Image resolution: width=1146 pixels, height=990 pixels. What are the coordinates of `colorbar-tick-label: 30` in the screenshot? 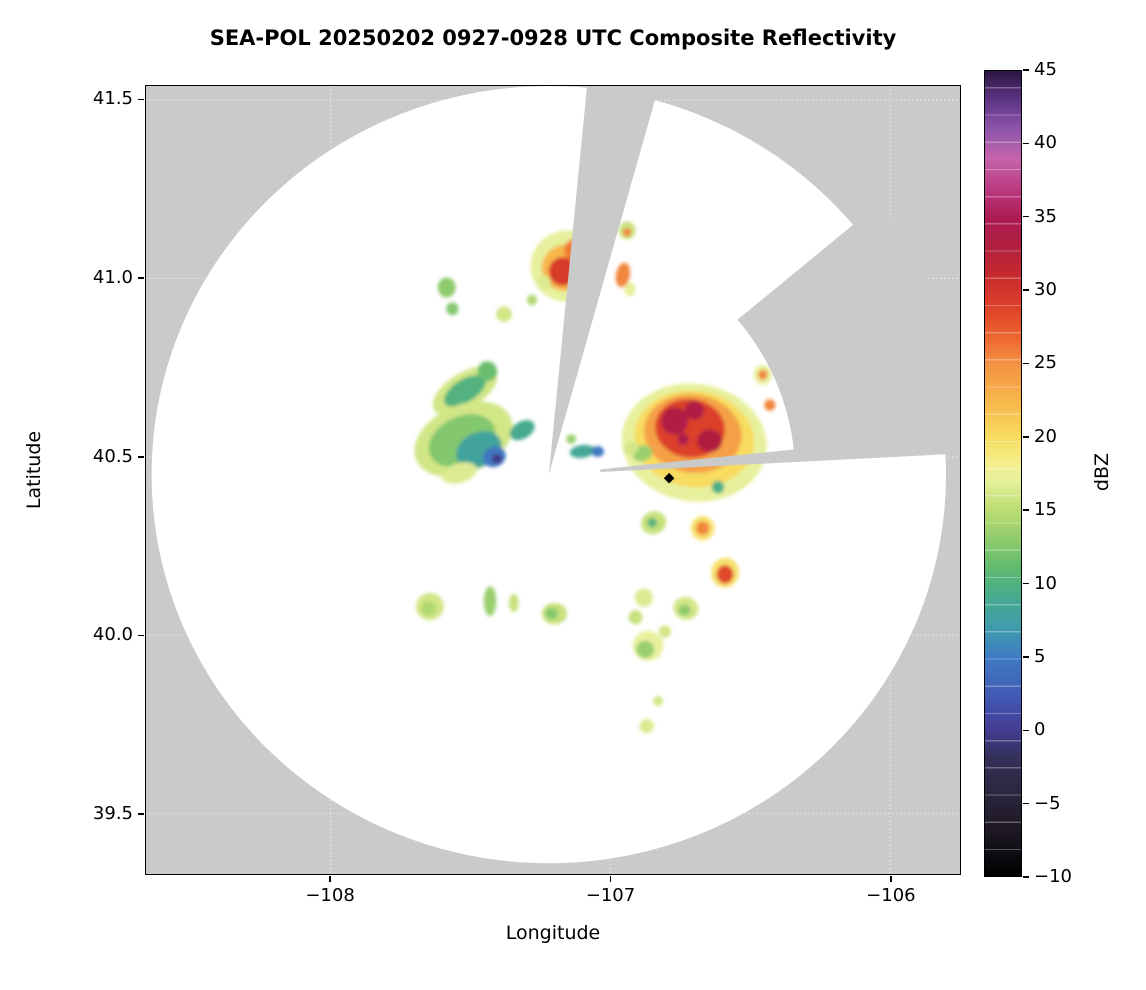 It's located at (1045, 290).